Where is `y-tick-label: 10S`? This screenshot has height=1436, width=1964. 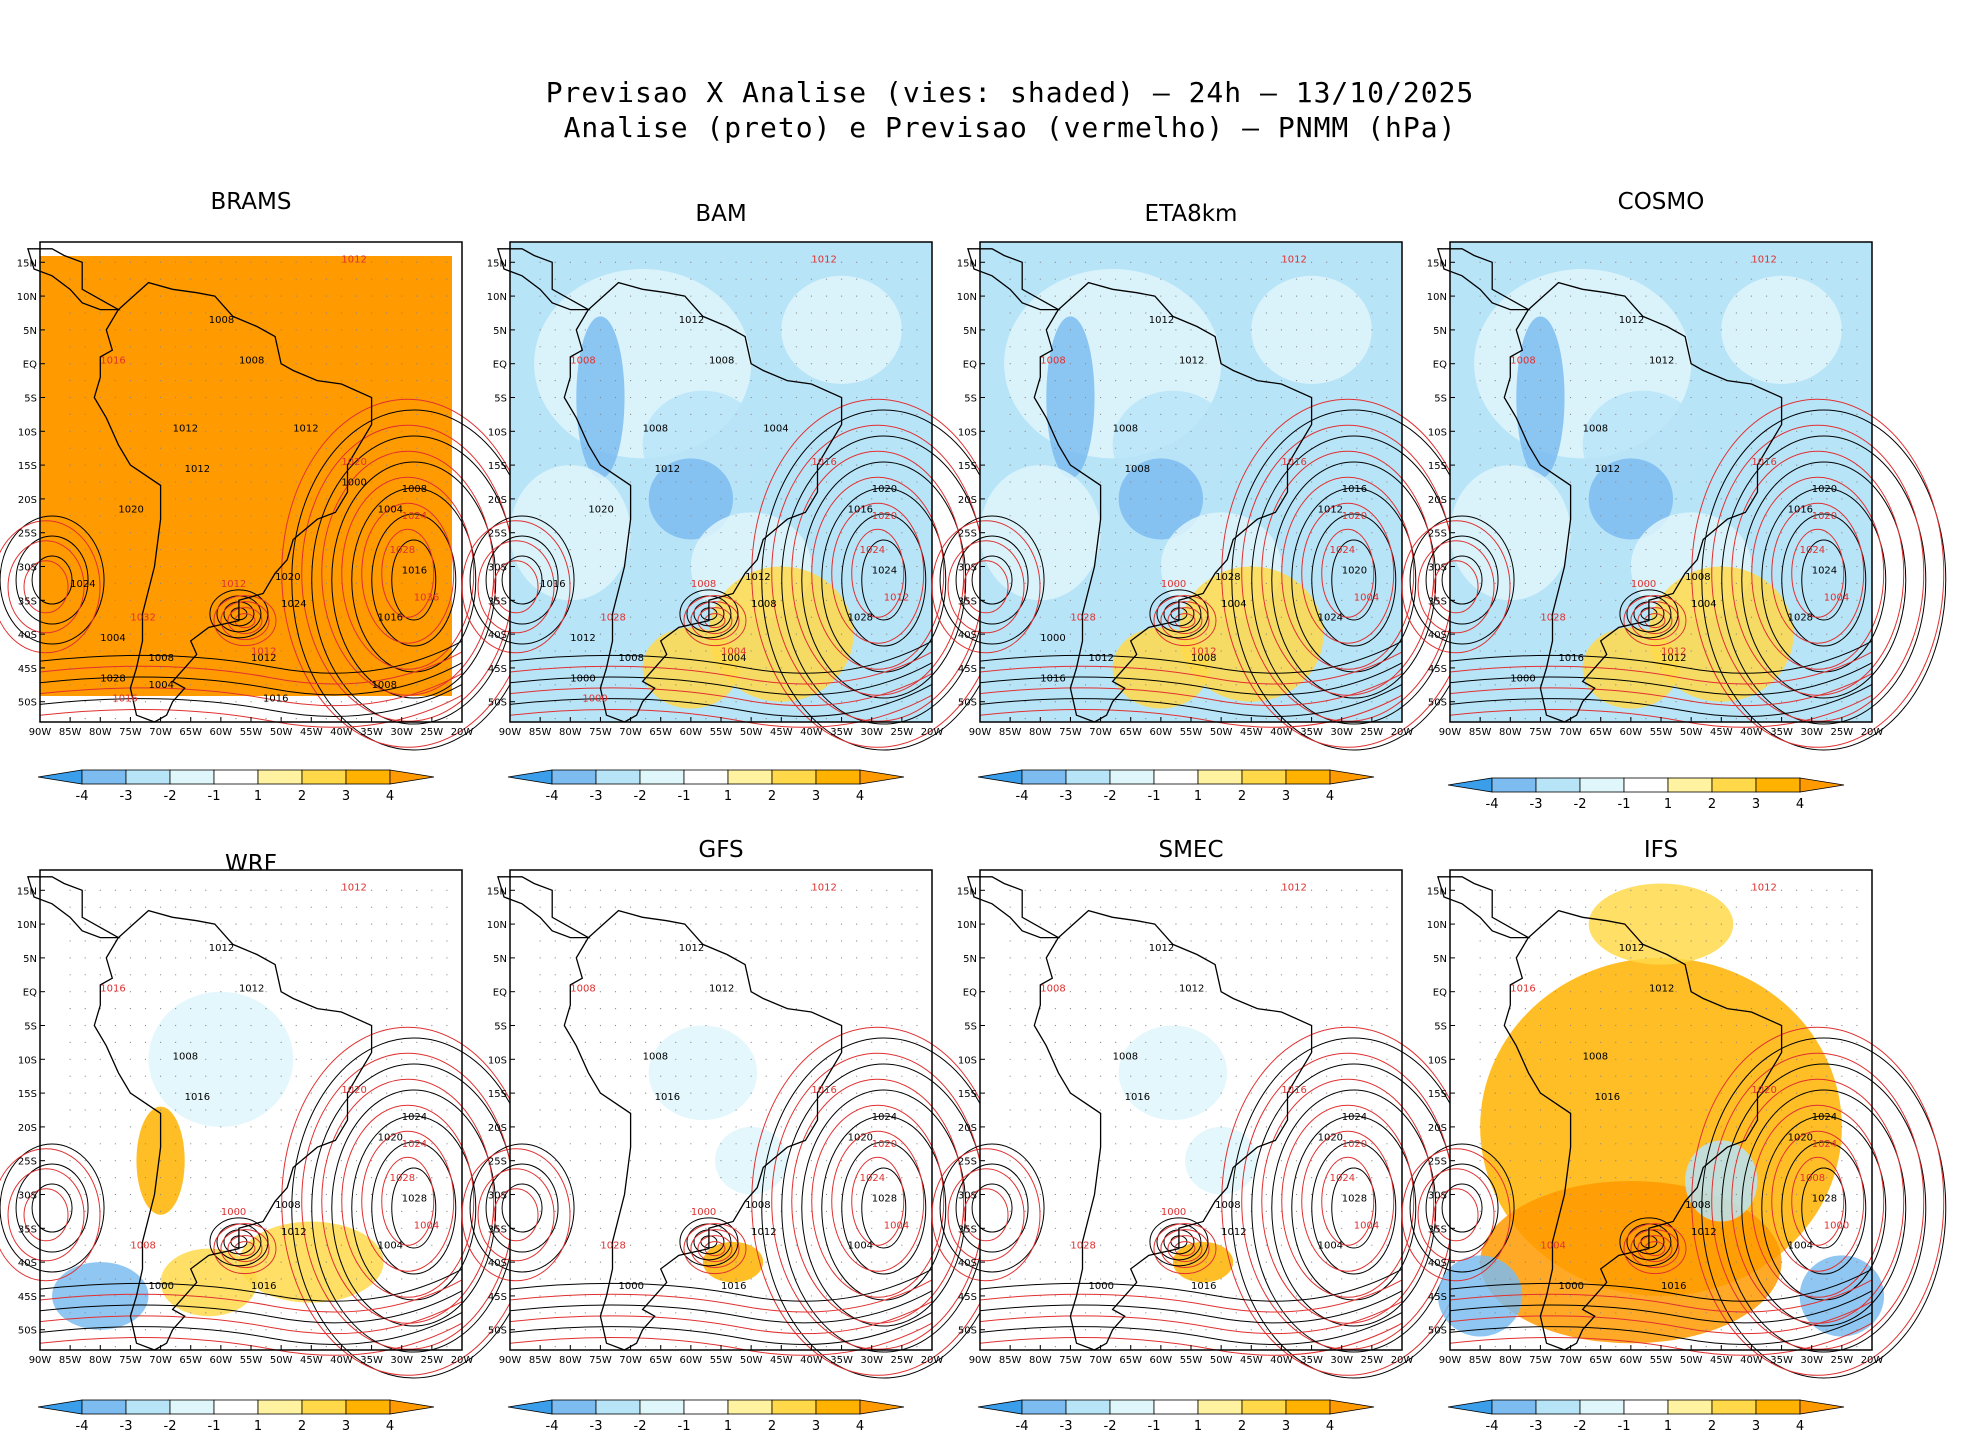
y-tick-label: 10S is located at coordinates (967, 432).